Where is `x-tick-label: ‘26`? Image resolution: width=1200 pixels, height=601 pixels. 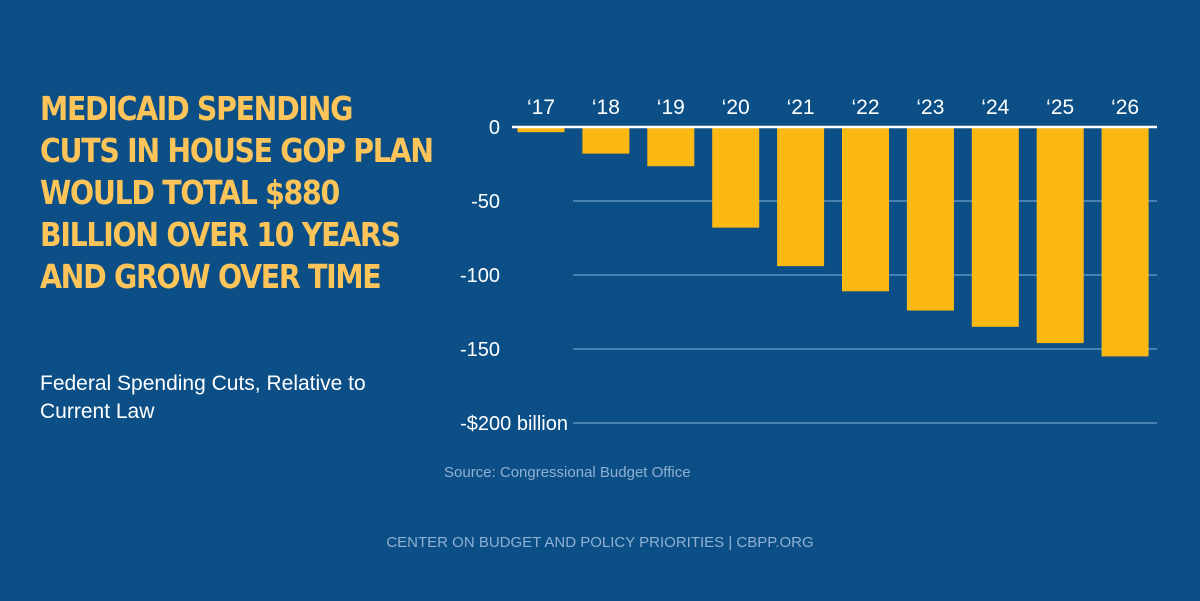
x-tick-label: ‘26 is located at coordinates (1125, 107).